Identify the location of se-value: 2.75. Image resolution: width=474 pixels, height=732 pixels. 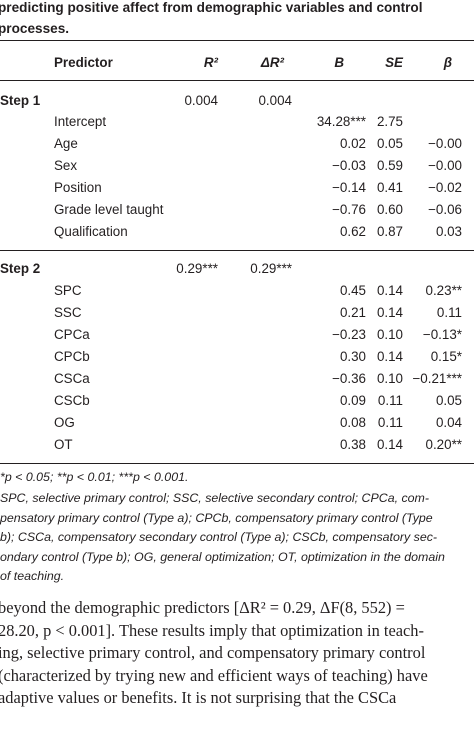
(389, 121).